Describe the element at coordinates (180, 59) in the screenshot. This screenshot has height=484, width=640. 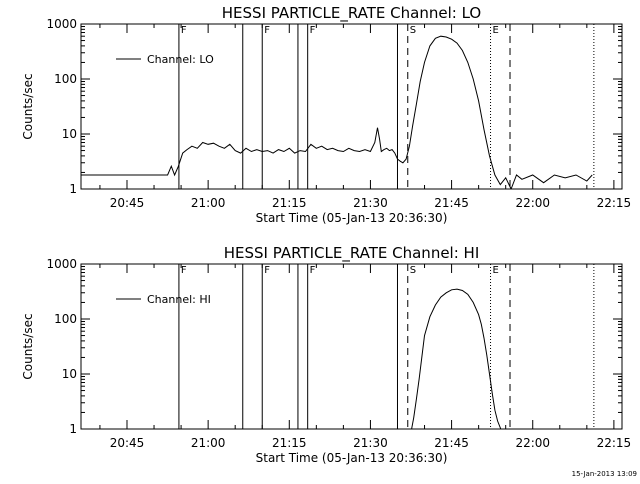
I see `legend-label: Channel: LO` at that location.